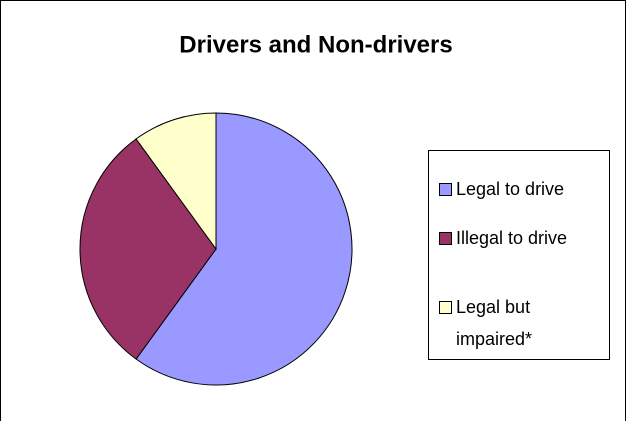 Image resolution: width=626 pixels, height=421 pixels. What do you see at coordinates (512, 238) in the screenshot?
I see `legend-label: Illegal to drive` at bounding box center [512, 238].